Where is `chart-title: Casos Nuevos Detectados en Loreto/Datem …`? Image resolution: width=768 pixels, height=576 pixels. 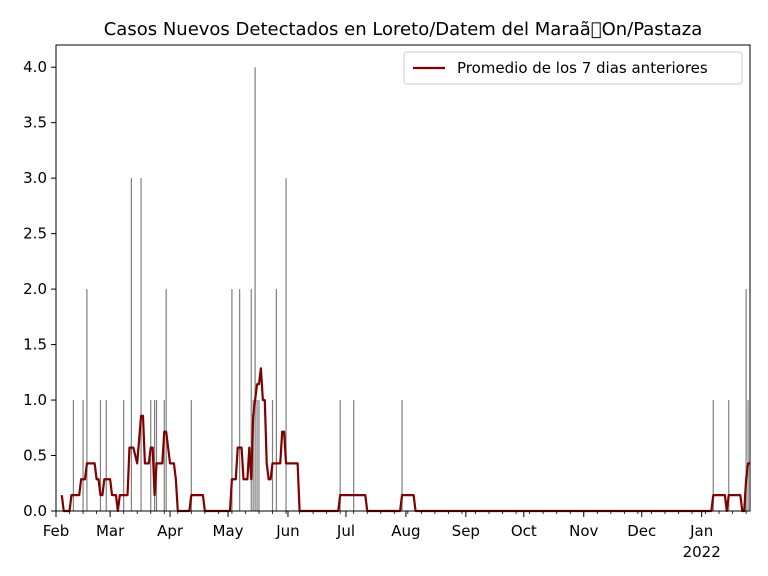
chart-title: Casos Nuevos Detectados en Loreto/Datem … is located at coordinates (403, 29).